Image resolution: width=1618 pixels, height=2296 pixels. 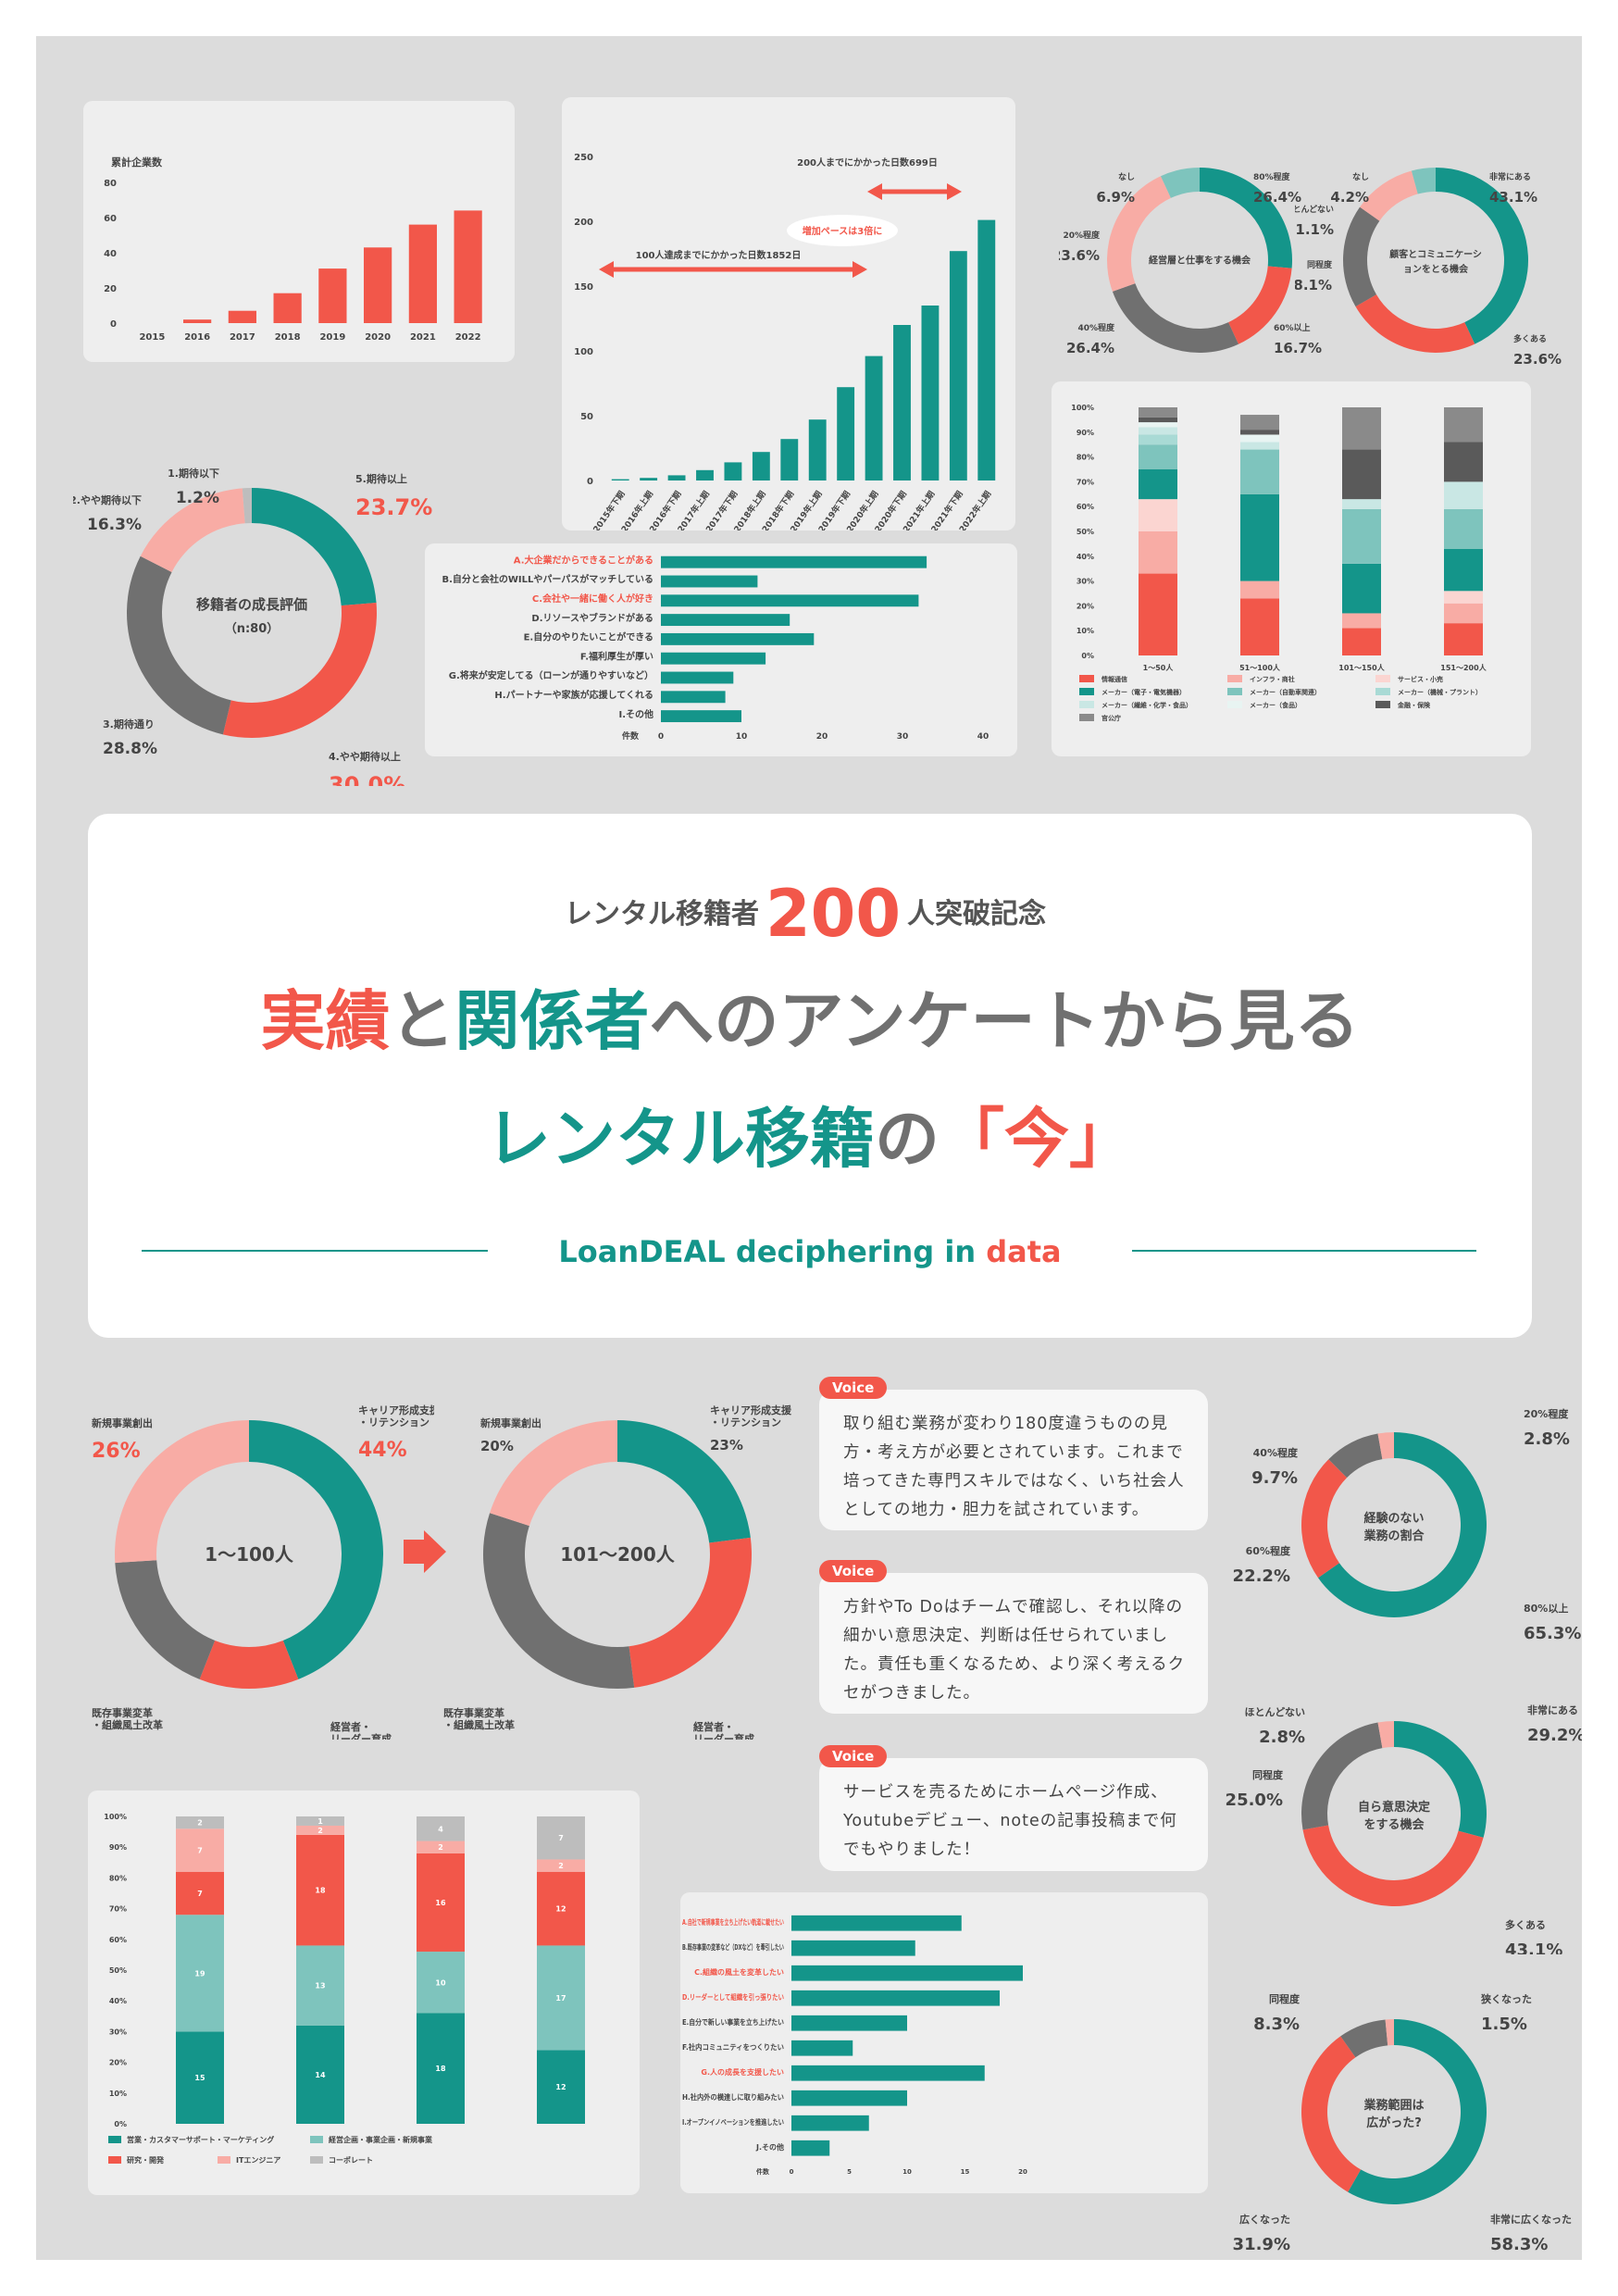 I want to click on category-label: F.社内コミュニティをつくりたい, so click(x=733, y=2047).